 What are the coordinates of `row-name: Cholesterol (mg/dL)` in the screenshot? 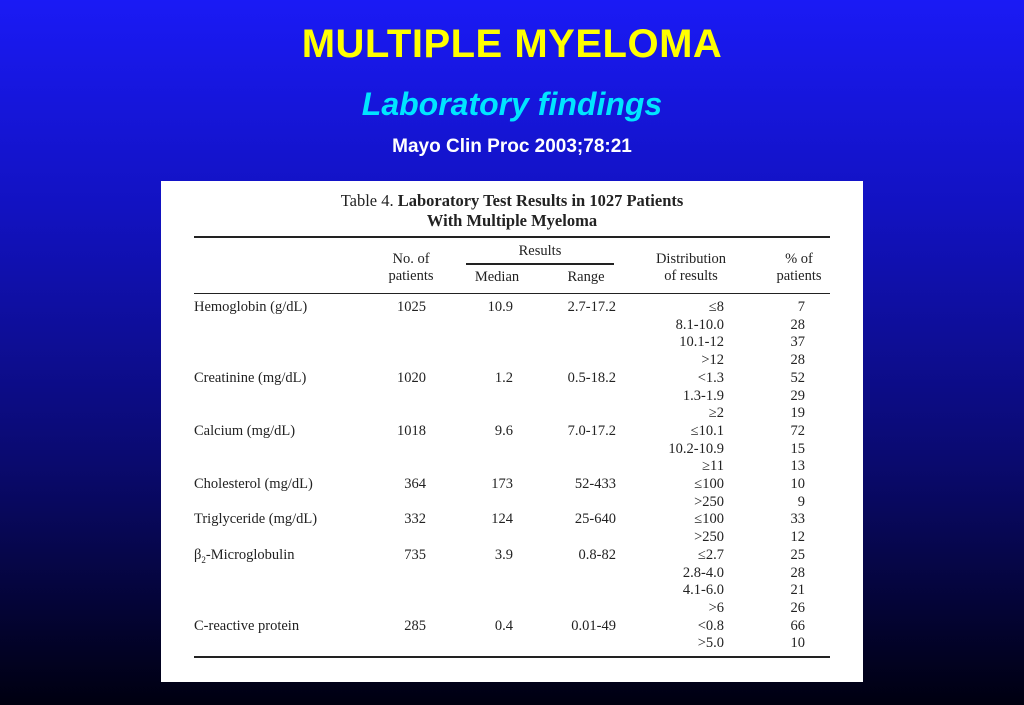 It's located at (253, 484).